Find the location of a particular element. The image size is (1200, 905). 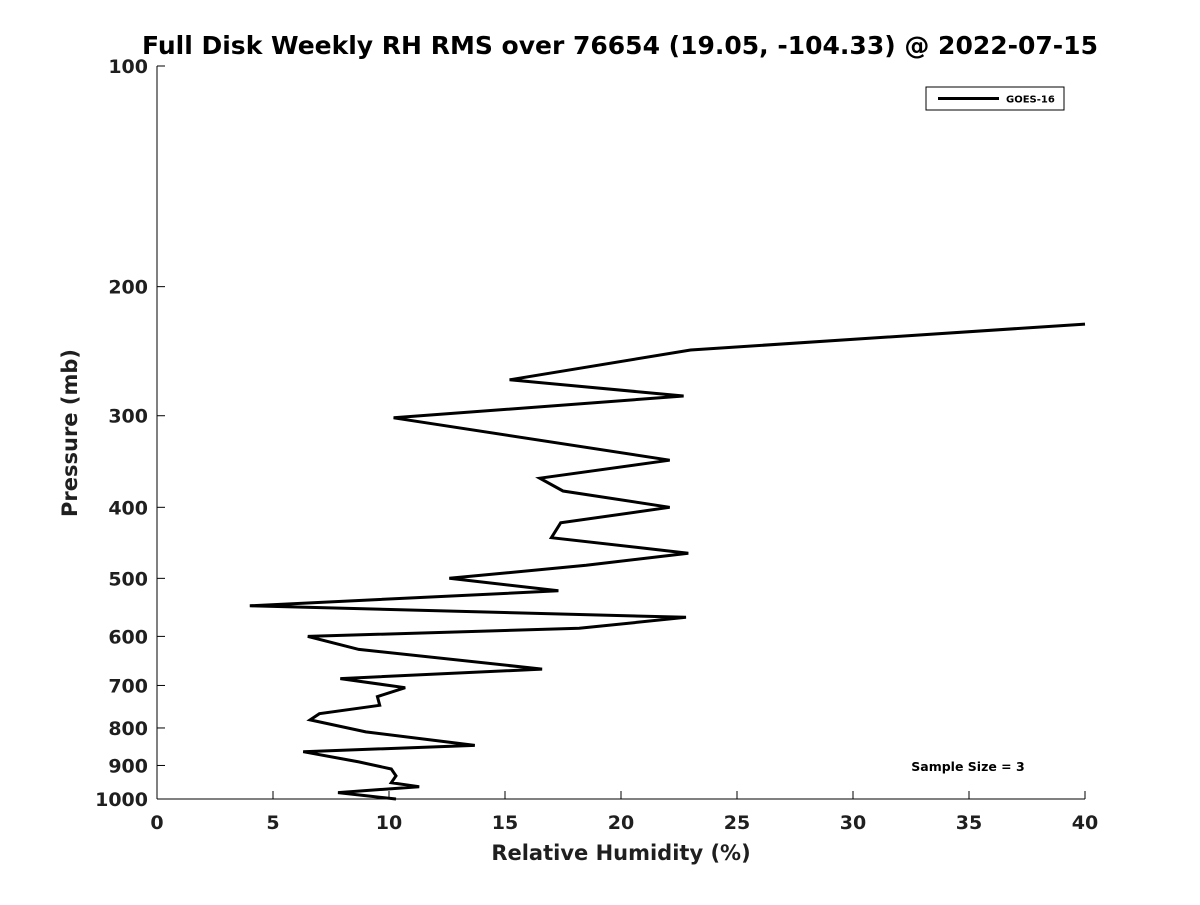

x-tick-label: 20 is located at coordinates (621, 823).